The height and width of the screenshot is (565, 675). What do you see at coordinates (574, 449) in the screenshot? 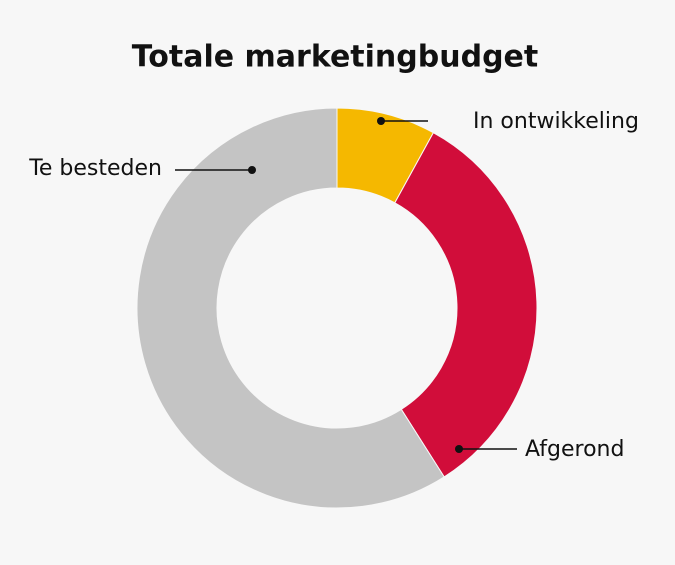
I see `slice-label: Afgerond` at bounding box center [574, 449].